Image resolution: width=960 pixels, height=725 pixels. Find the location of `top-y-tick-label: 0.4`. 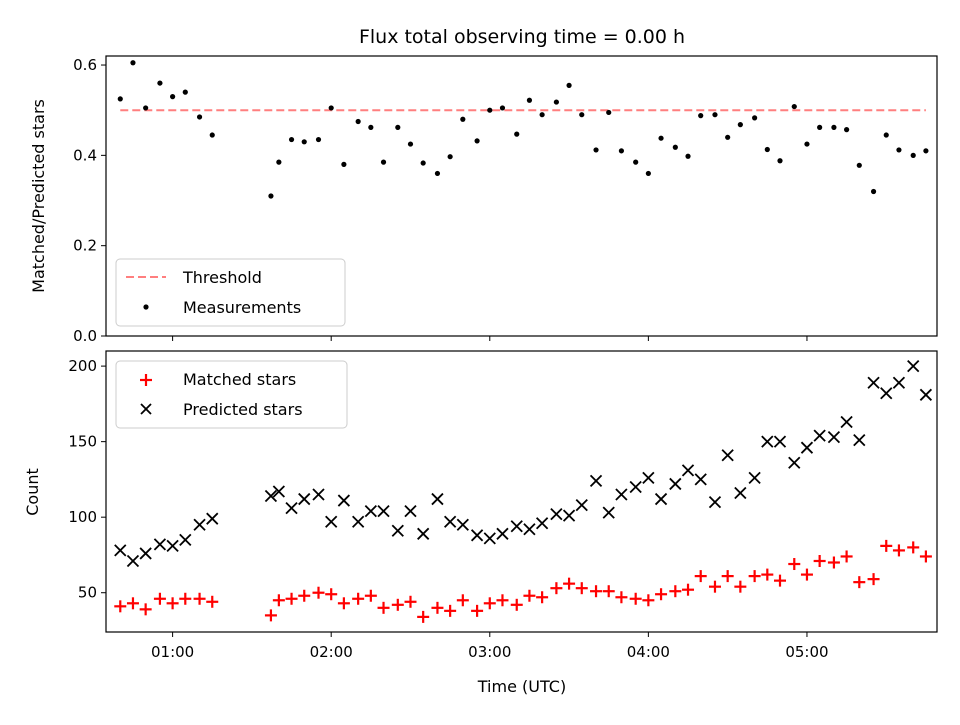

top-y-tick-label: 0.4 is located at coordinates (85, 155).